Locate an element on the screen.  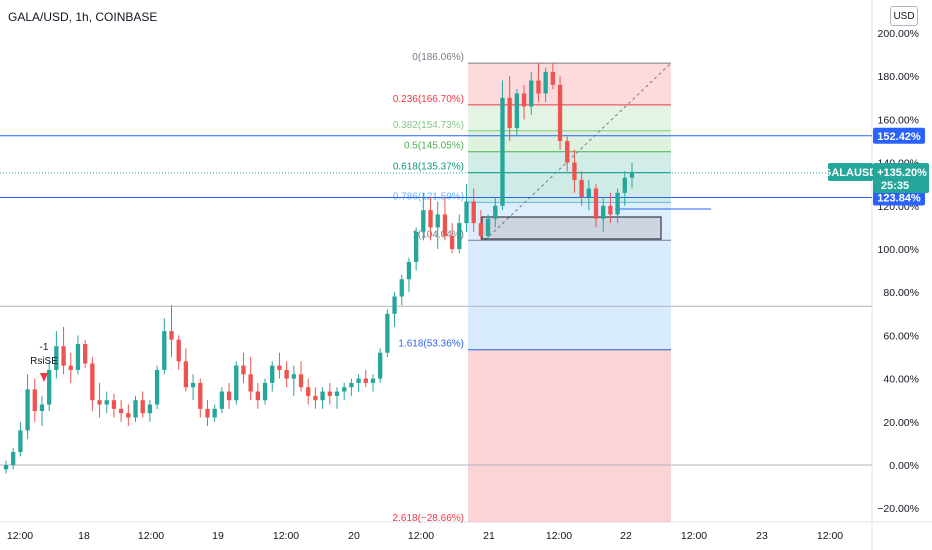
price-tick-label: 40.00% is located at coordinates (901, 380).